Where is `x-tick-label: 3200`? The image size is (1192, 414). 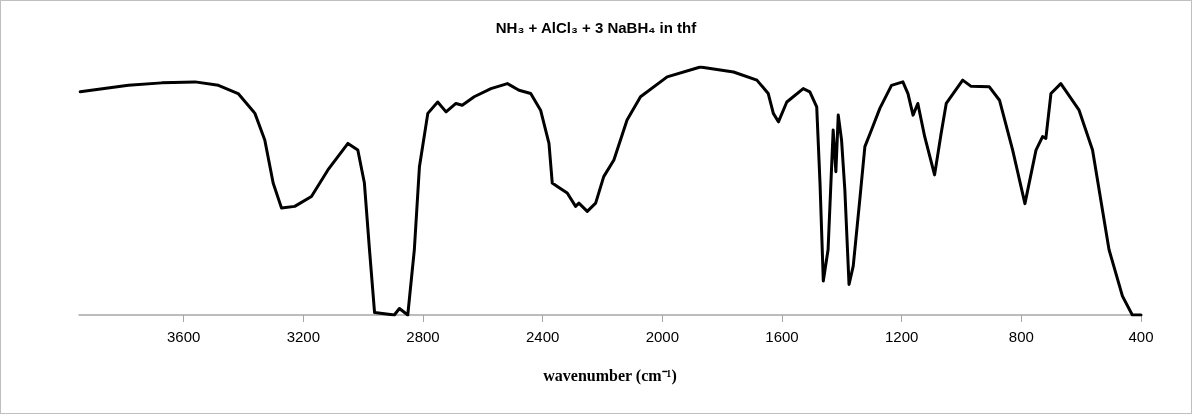 x-tick-label: 3200 is located at coordinates (303, 336).